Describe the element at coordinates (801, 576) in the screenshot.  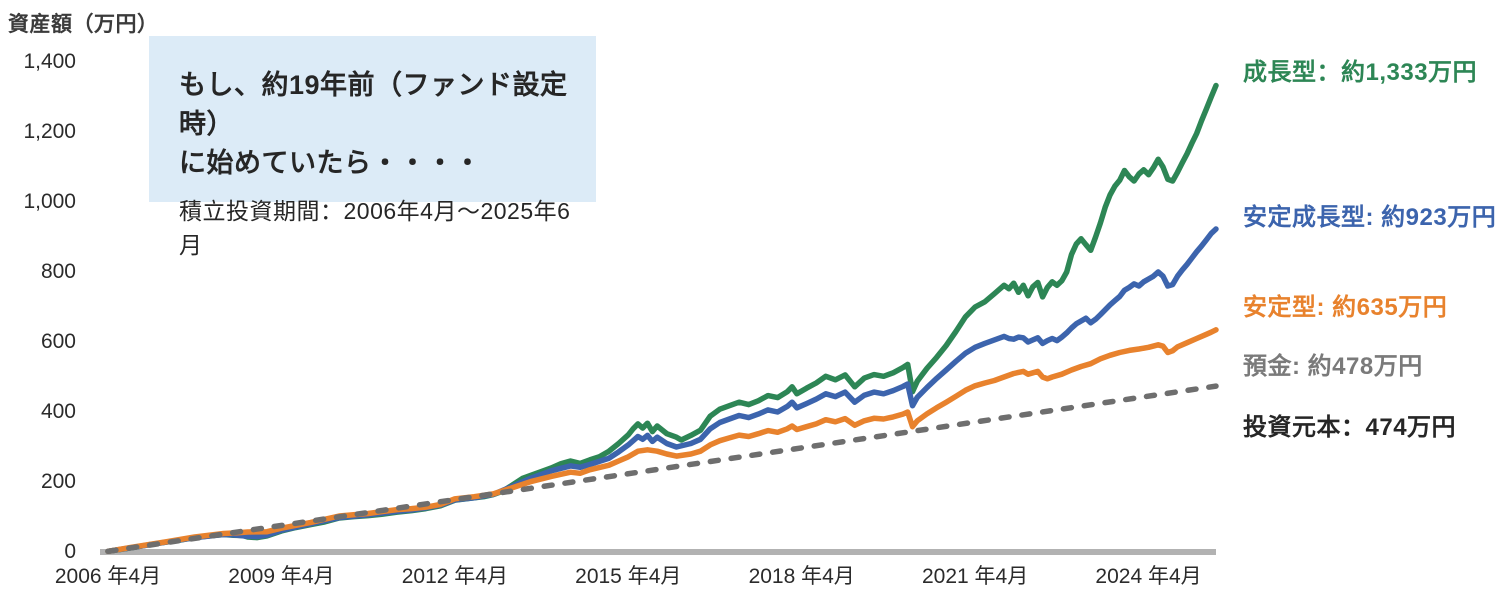
I see `x-tick-label: 2018 年4月` at that location.